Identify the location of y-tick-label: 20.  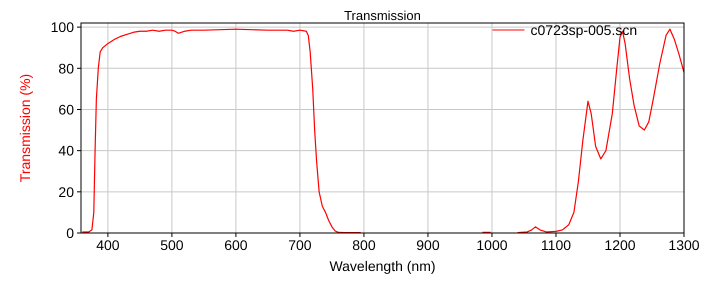
(66, 192).